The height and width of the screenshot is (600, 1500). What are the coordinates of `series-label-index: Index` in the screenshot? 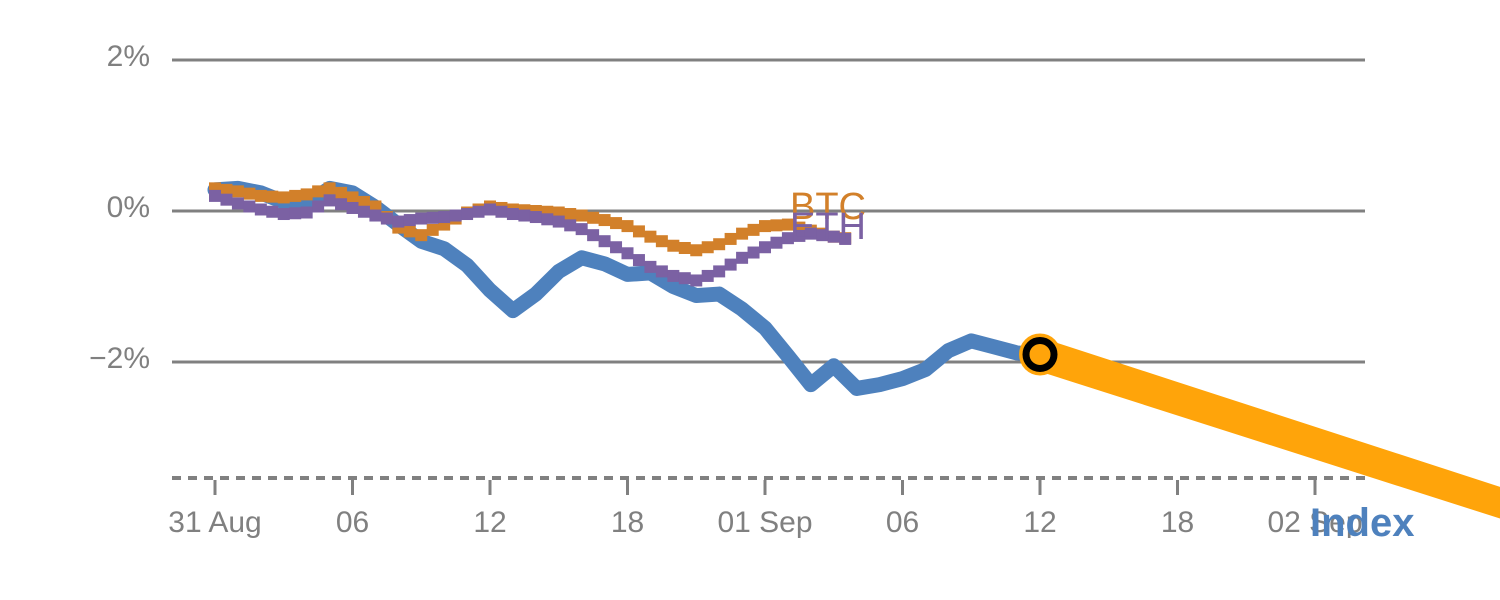 It's located at (1362, 523).